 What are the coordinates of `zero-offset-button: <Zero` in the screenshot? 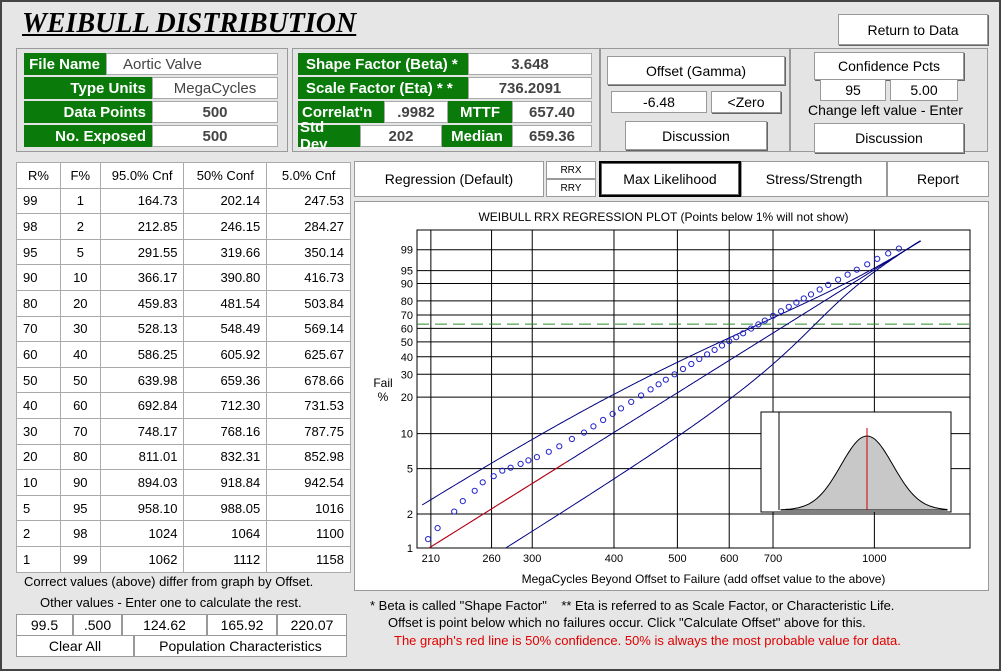 It's located at (746, 102).